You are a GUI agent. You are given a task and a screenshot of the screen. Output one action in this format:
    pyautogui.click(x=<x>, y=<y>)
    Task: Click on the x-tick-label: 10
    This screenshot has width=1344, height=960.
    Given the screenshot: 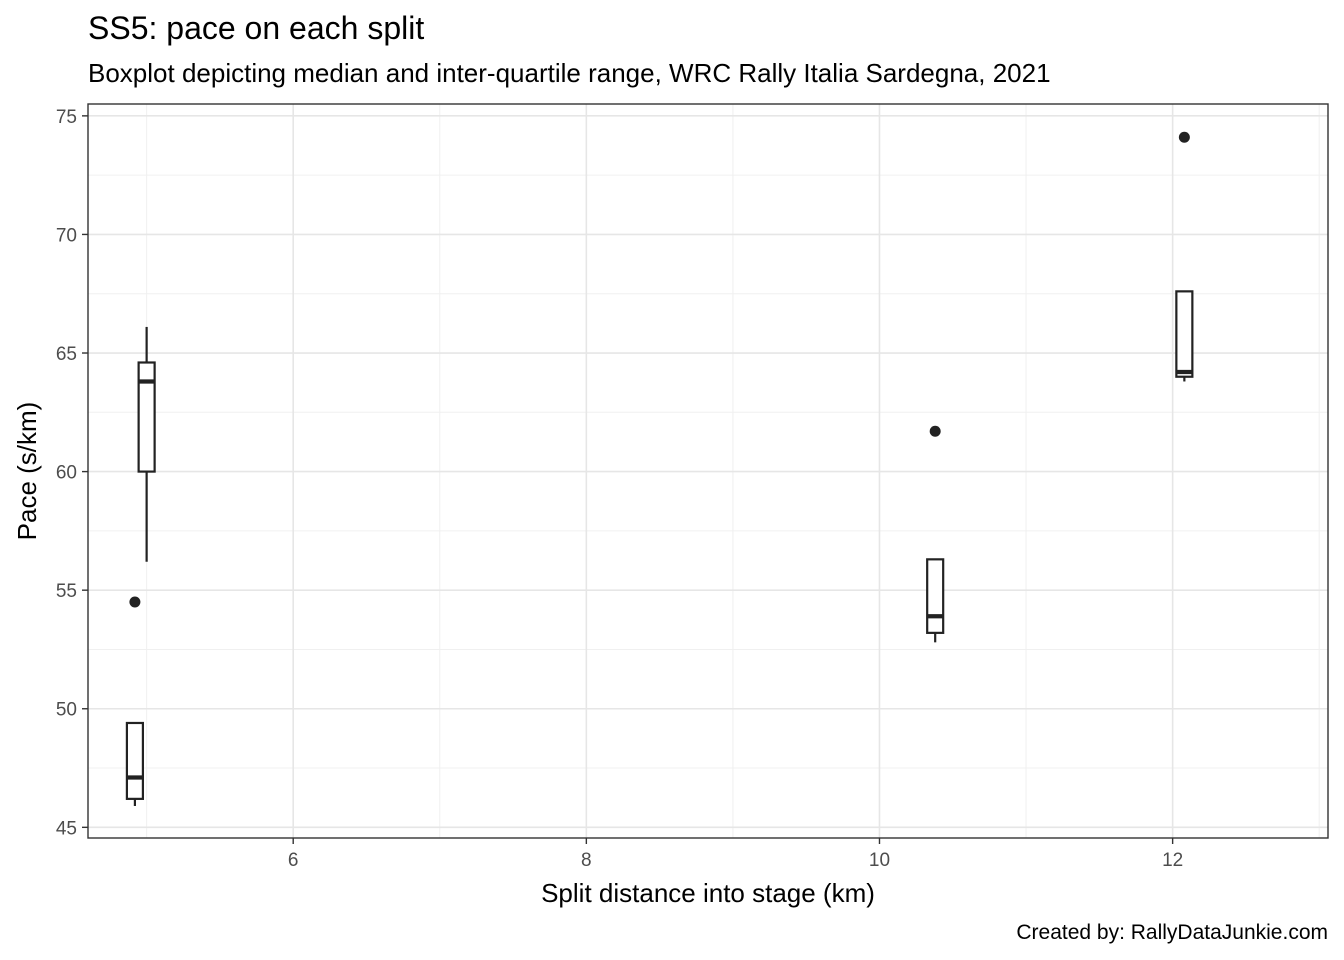 What is the action you would take?
    pyautogui.click(x=879, y=860)
    